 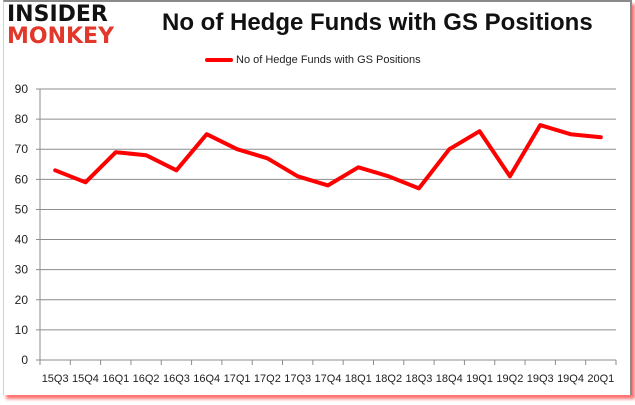 I want to click on y-tick-label: 50, so click(x=22, y=209).